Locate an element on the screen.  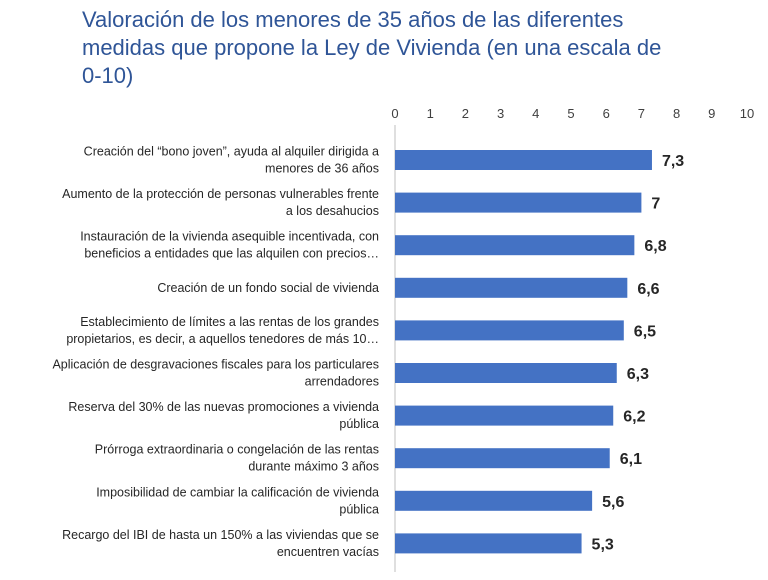
x-tick-label: 2 is located at coordinates (465, 113).